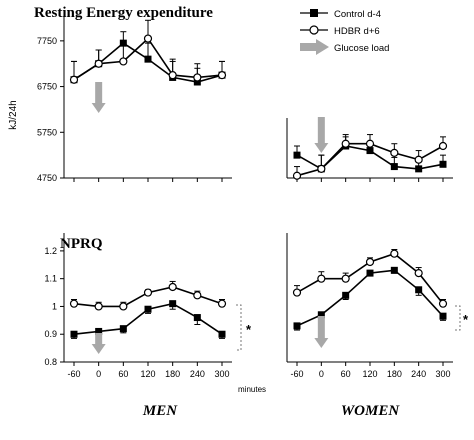  Describe the element at coordinates (466, 319) in the screenshot. I see `women-significance-star: *` at that location.